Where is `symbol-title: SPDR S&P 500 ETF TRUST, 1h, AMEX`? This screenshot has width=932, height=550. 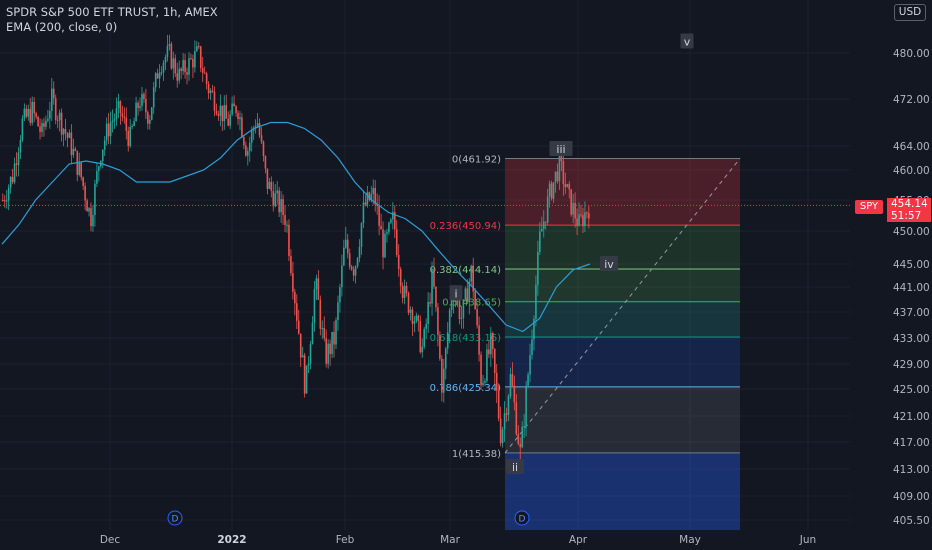 symbol-title: SPDR S&P 500 ETF TRUST, 1h, AMEX is located at coordinates (112, 12).